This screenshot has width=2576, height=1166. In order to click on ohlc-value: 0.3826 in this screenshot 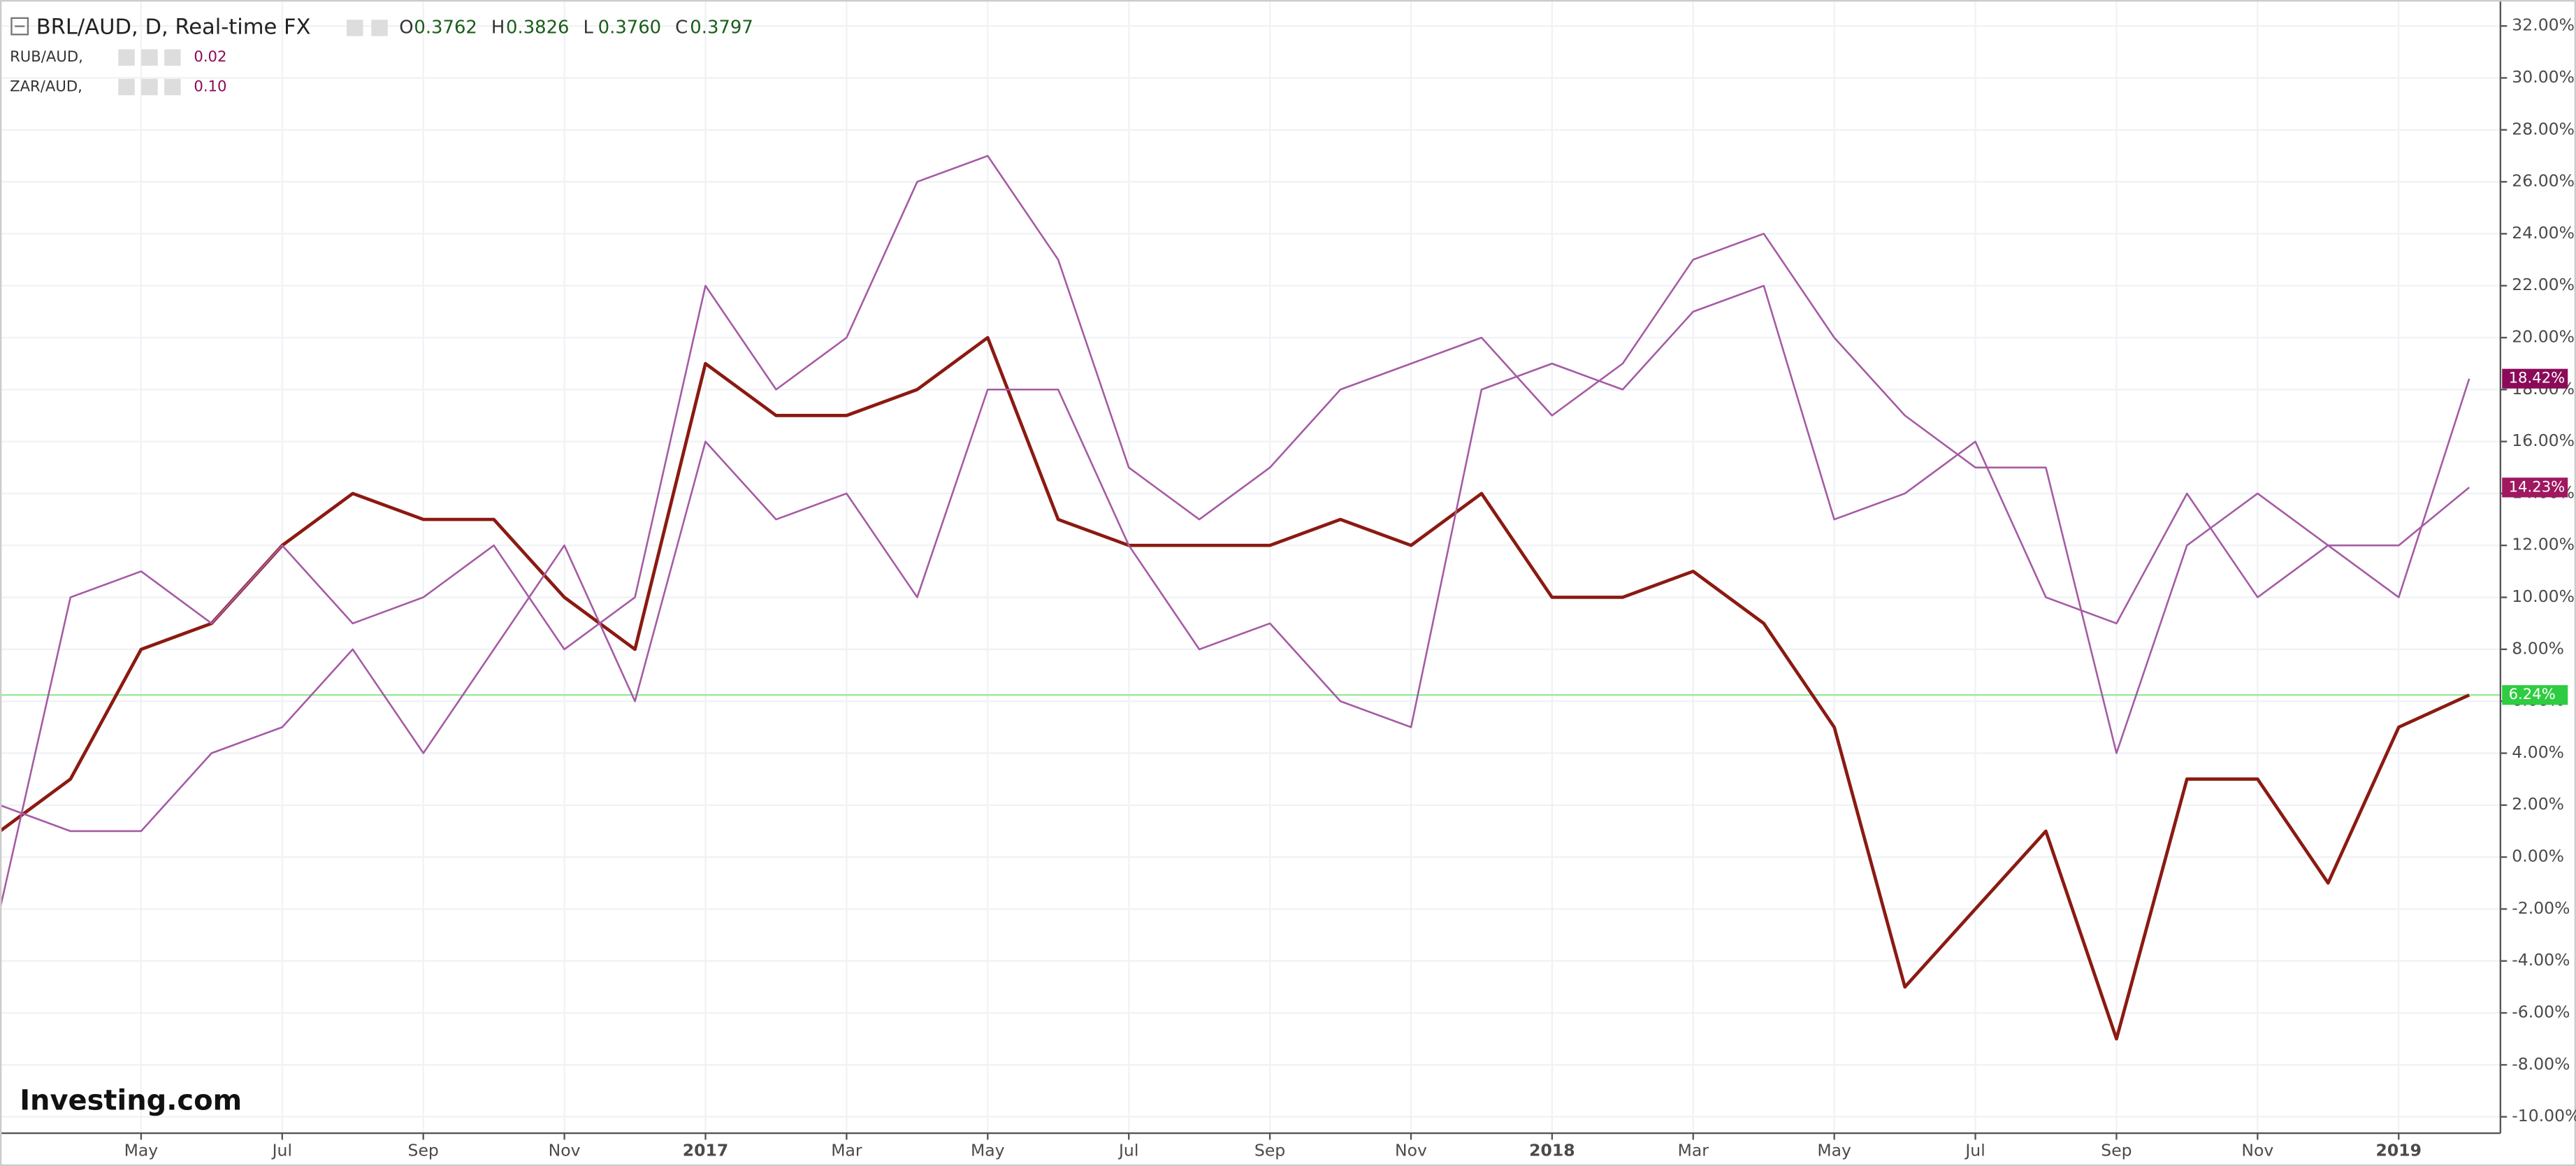, I will do `click(537, 27)`.